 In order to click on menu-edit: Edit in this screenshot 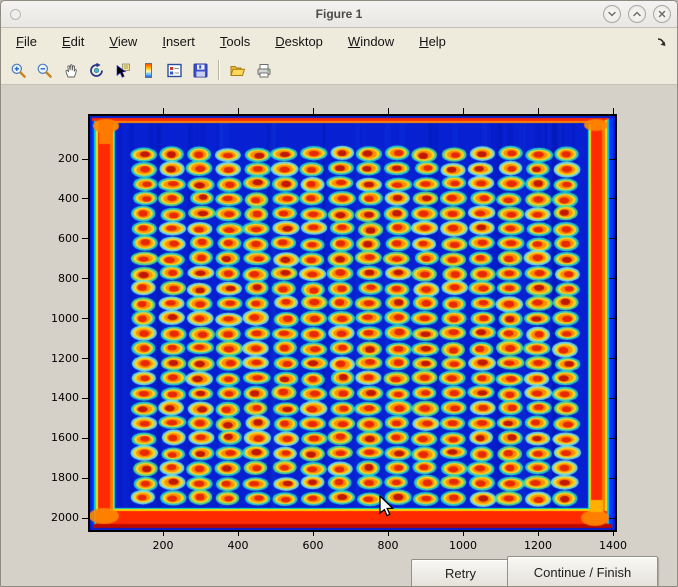, I will do `click(73, 41)`.